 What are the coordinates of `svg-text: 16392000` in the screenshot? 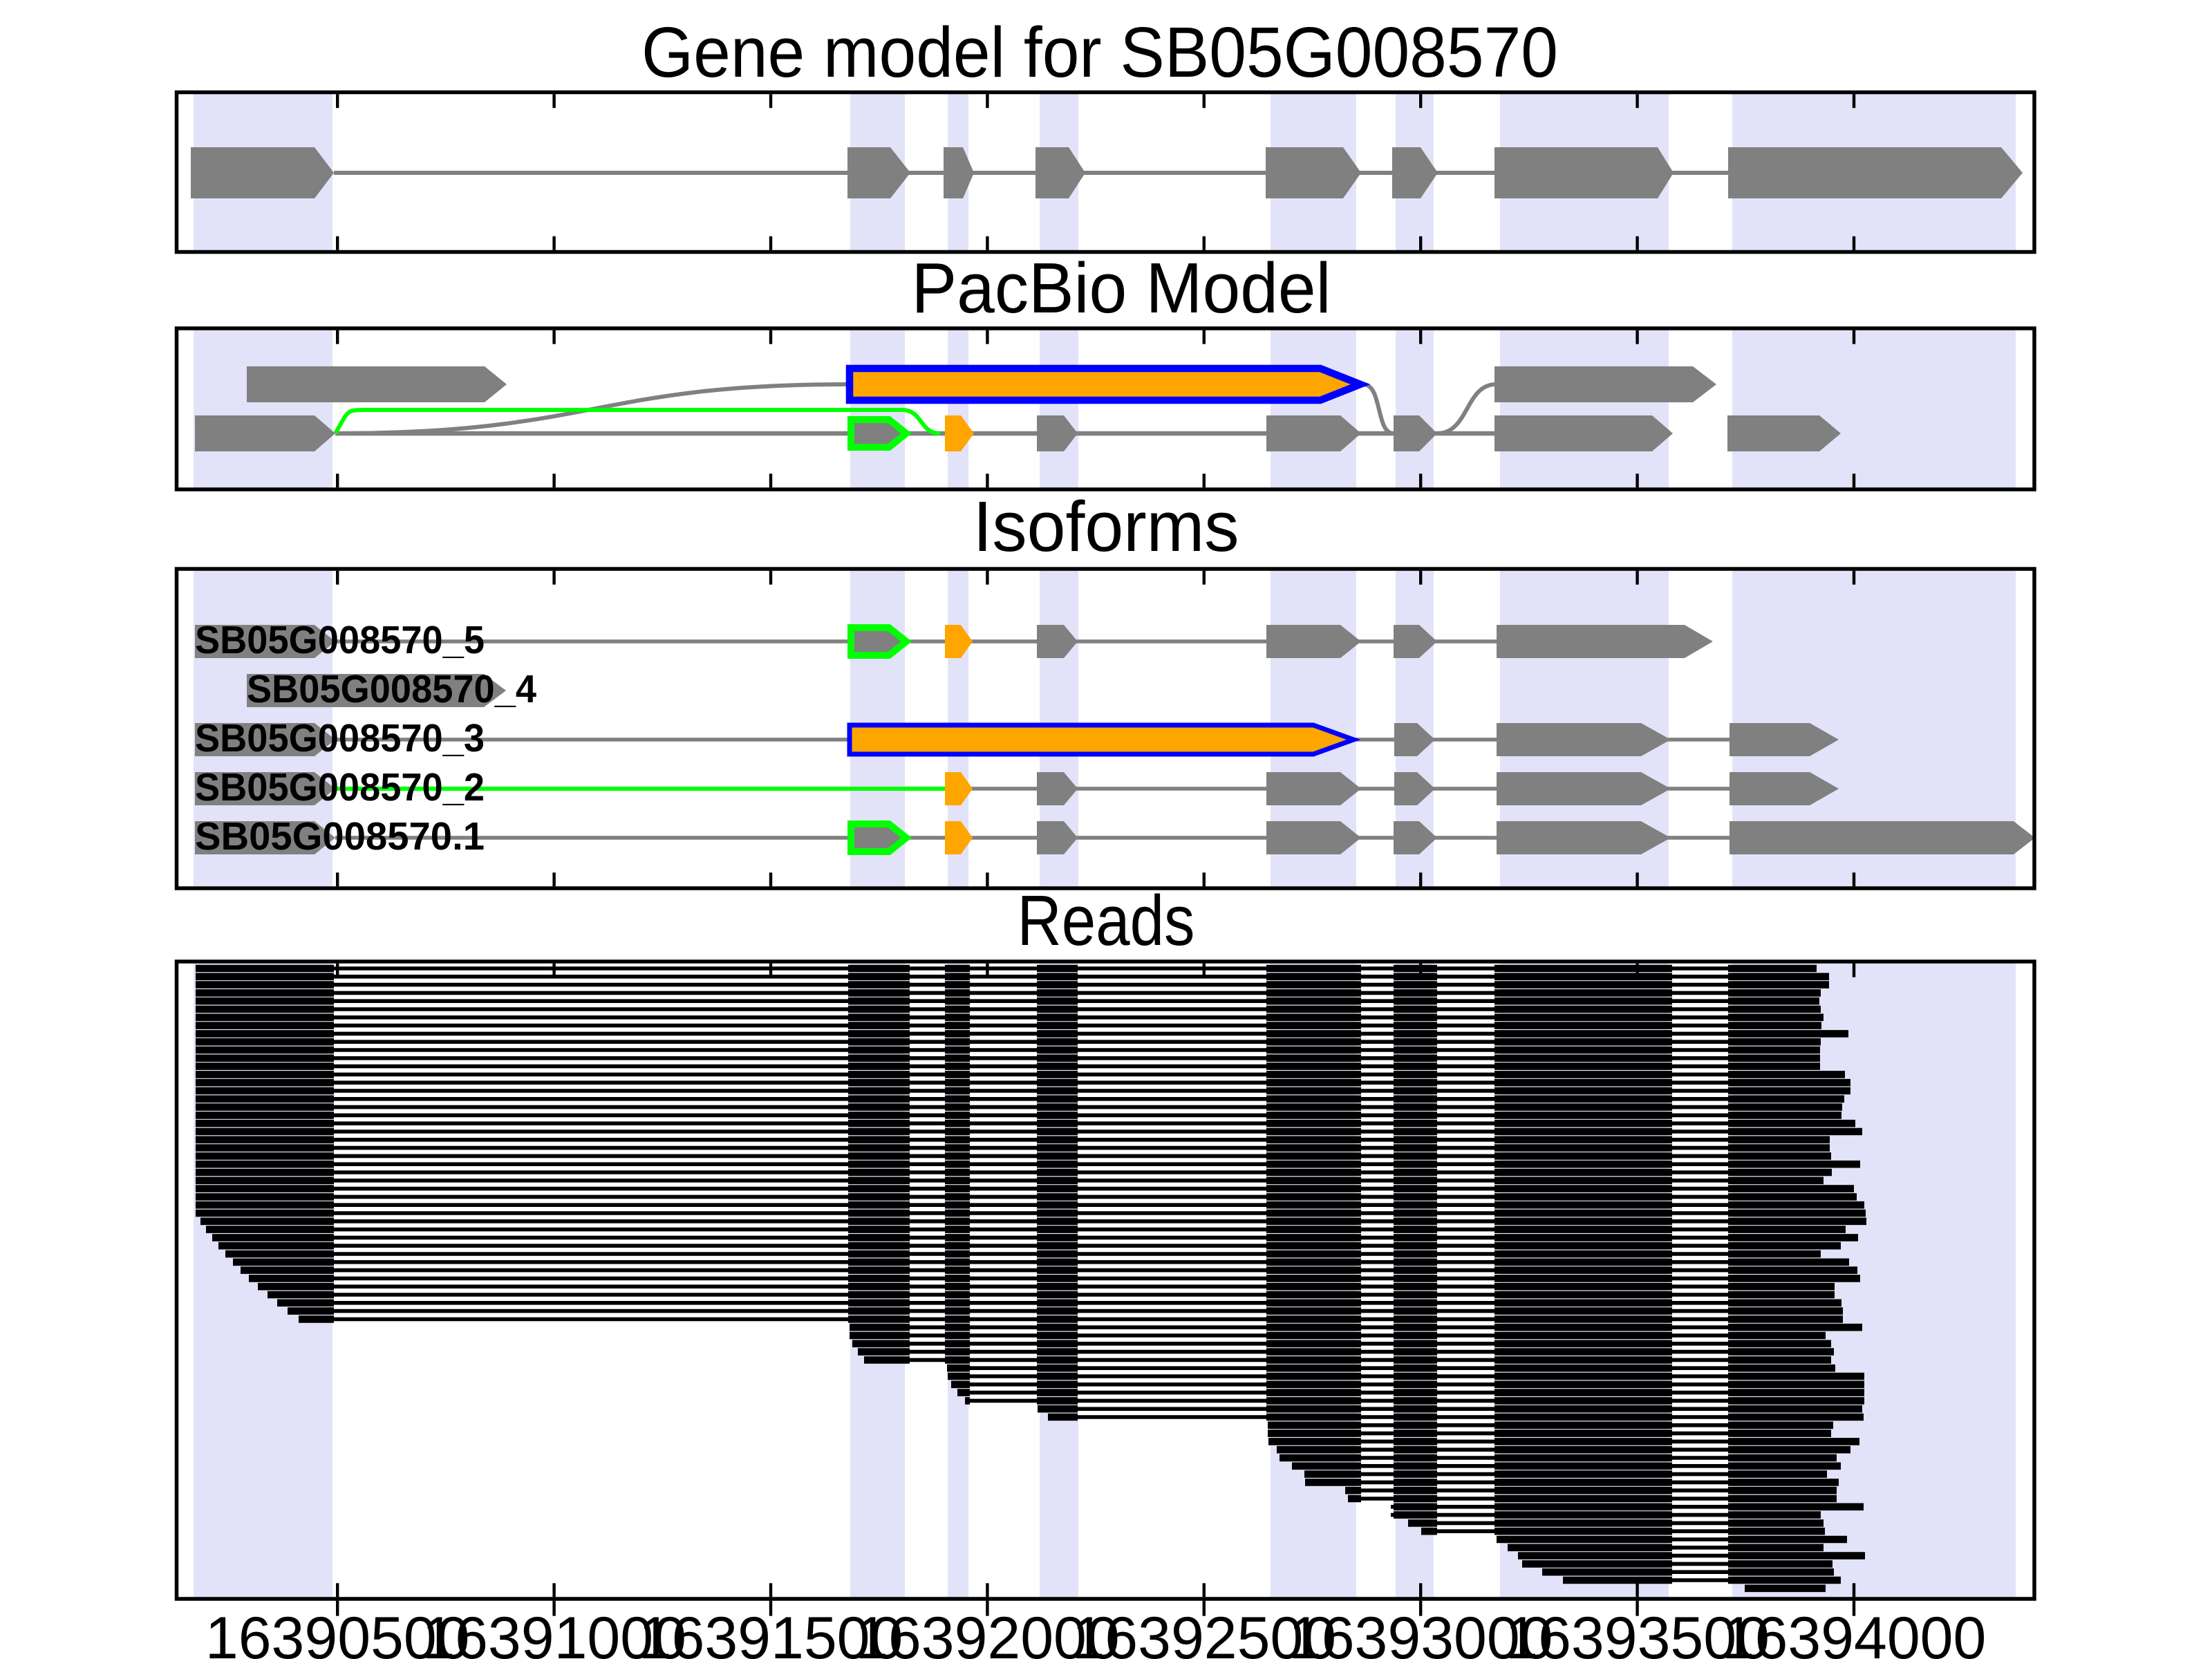 It's located at (988, 1632).